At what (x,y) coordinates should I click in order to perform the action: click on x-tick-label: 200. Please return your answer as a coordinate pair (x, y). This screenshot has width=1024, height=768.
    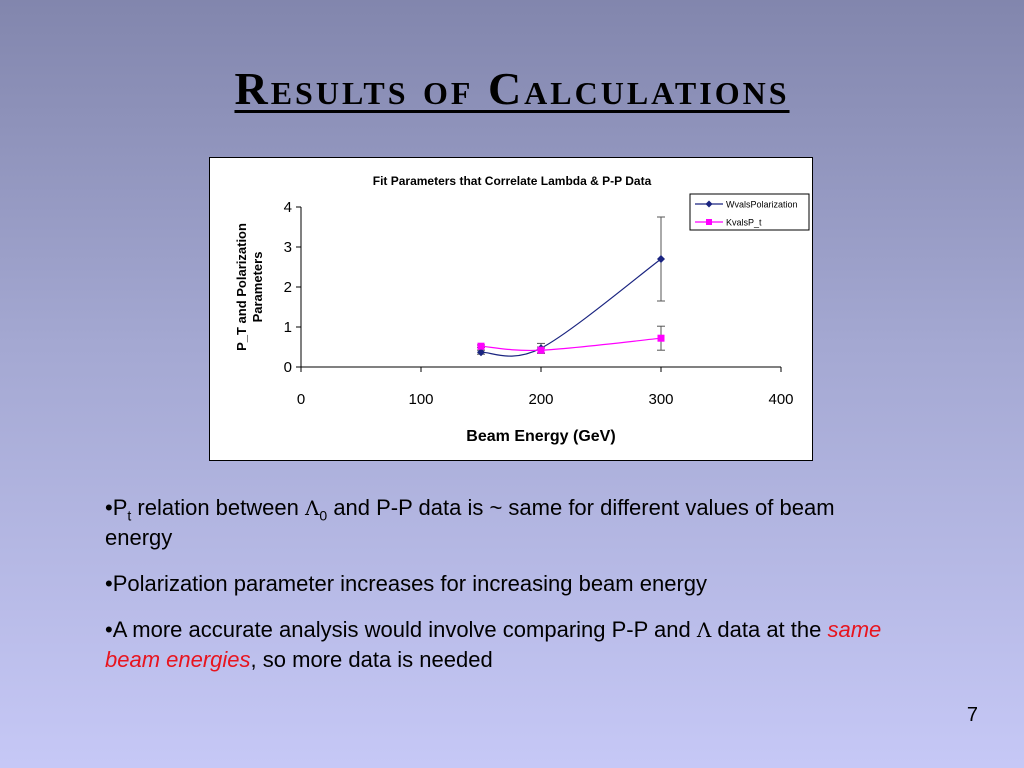
    Looking at the image, I should click on (540, 399).